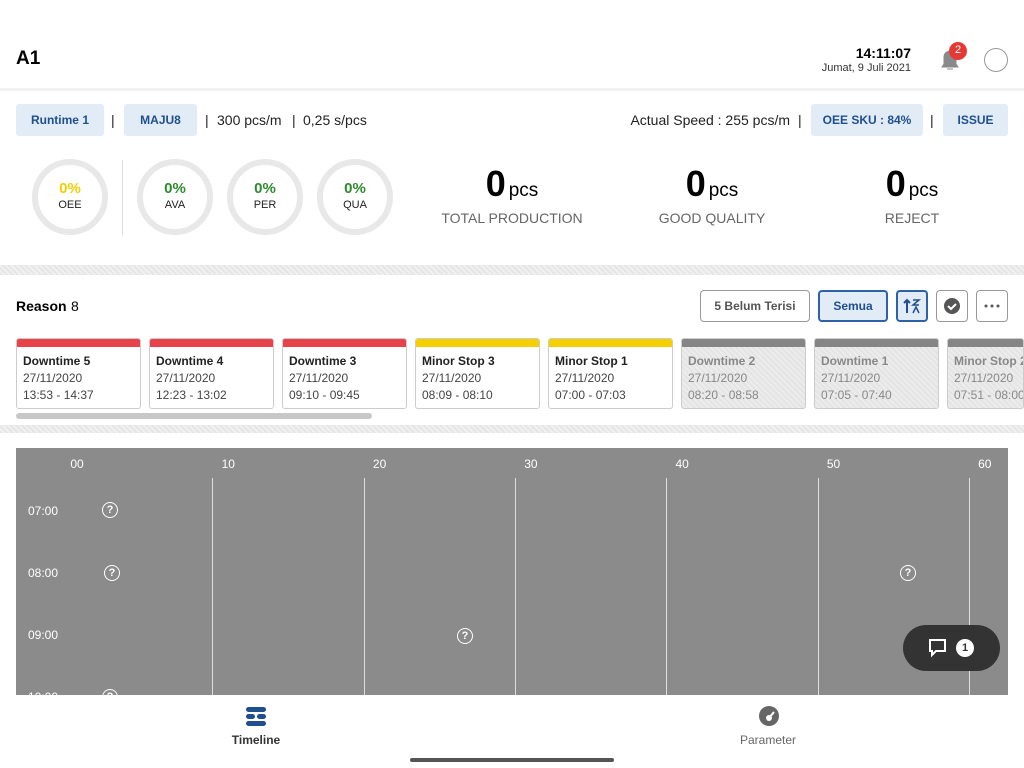 The width and height of the screenshot is (1024, 768). What do you see at coordinates (912, 218) in the screenshot?
I see `counter-label: REJECT` at bounding box center [912, 218].